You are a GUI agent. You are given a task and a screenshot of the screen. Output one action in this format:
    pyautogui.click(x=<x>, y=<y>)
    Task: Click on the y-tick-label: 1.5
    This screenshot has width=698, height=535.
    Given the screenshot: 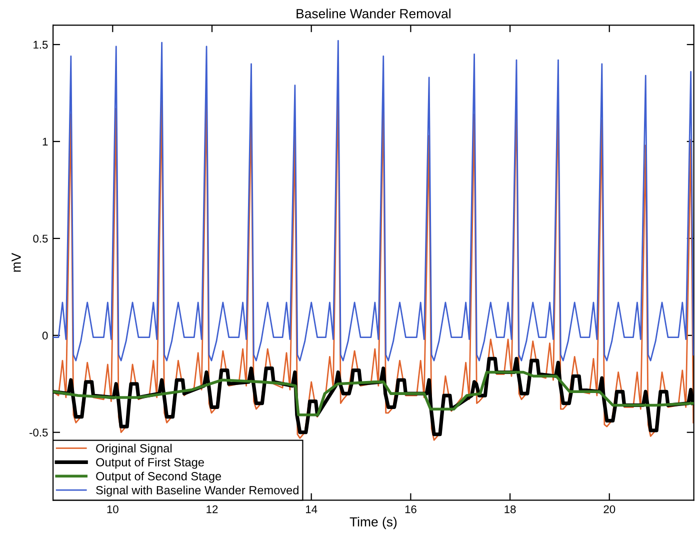 What is the action you would take?
    pyautogui.click(x=41, y=44)
    